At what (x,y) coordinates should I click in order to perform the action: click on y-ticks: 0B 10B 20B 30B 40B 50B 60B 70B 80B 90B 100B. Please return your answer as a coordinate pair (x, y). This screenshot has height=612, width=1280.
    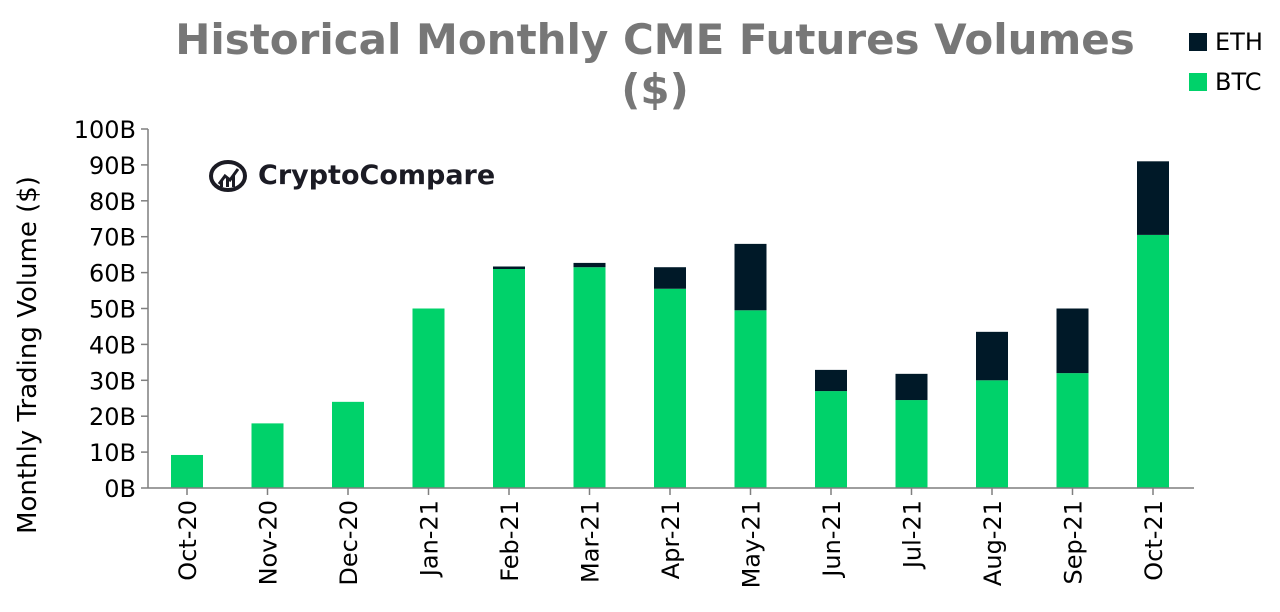
    Looking at the image, I should click on (111, 309).